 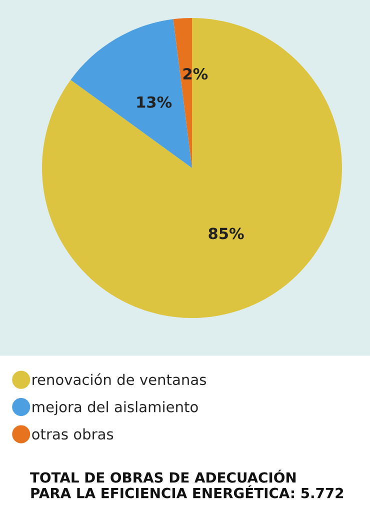 I want to click on data-label: 85%, so click(x=226, y=234).